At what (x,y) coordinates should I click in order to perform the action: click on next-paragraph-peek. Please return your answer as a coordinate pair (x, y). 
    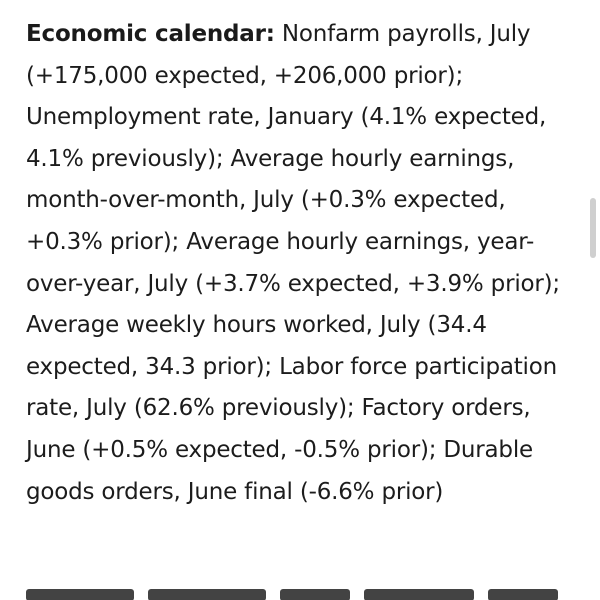
    Looking at the image, I should click on (299, 591).